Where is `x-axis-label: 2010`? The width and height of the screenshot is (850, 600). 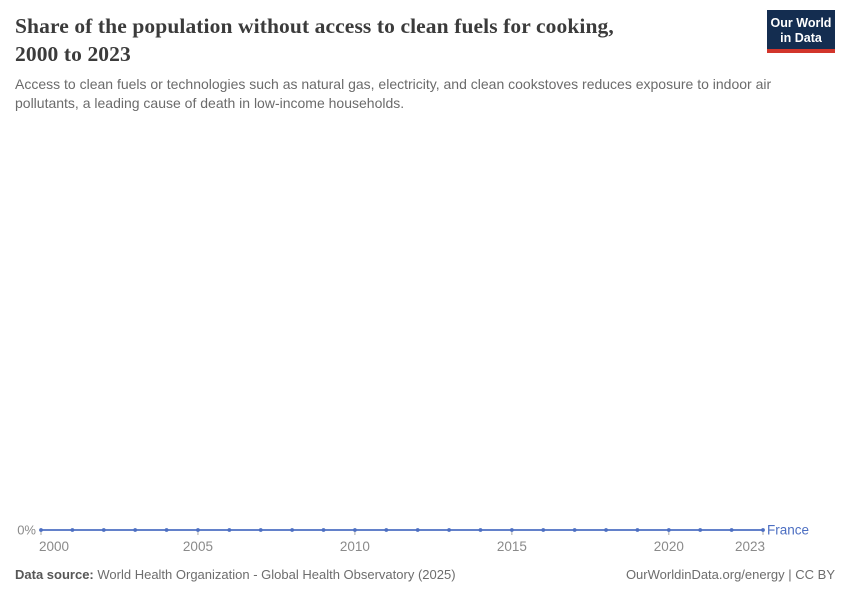 x-axis-label: 2010 is located at coordinates (355, 546).